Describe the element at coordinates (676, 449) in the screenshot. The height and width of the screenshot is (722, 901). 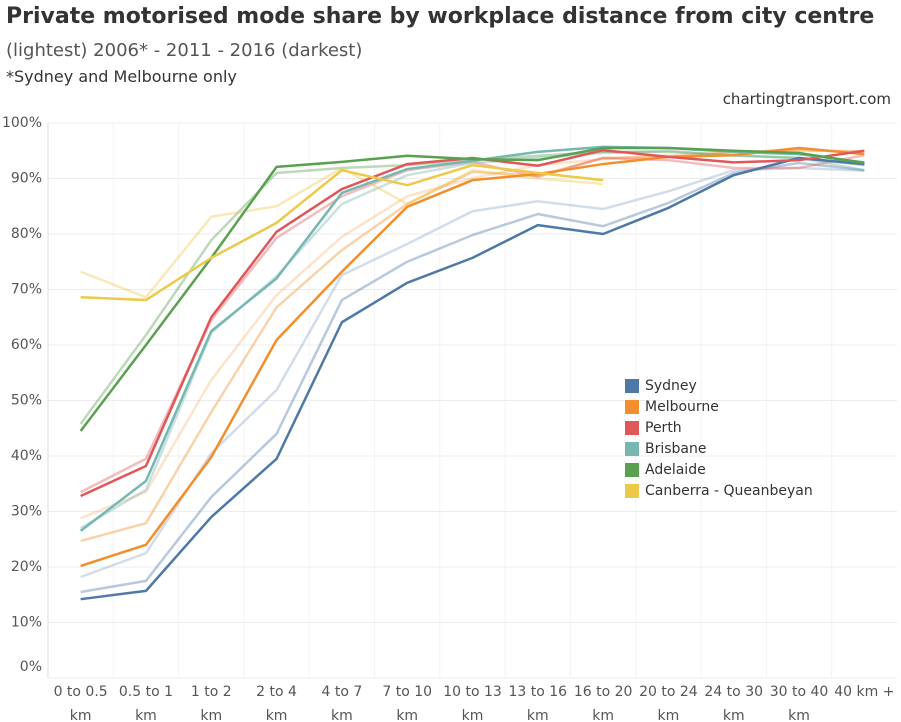
I see `legend-label: Brisbane` at that location.